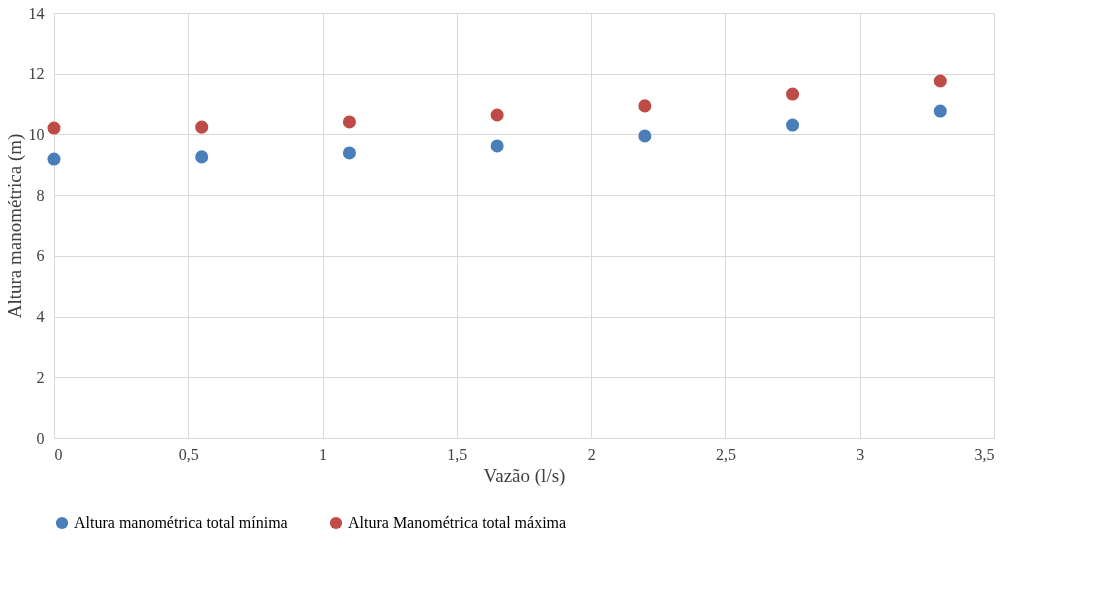 This screenshot has width=1105, height=614. I want to click on x-tick-label: 3, so click(860, 454).